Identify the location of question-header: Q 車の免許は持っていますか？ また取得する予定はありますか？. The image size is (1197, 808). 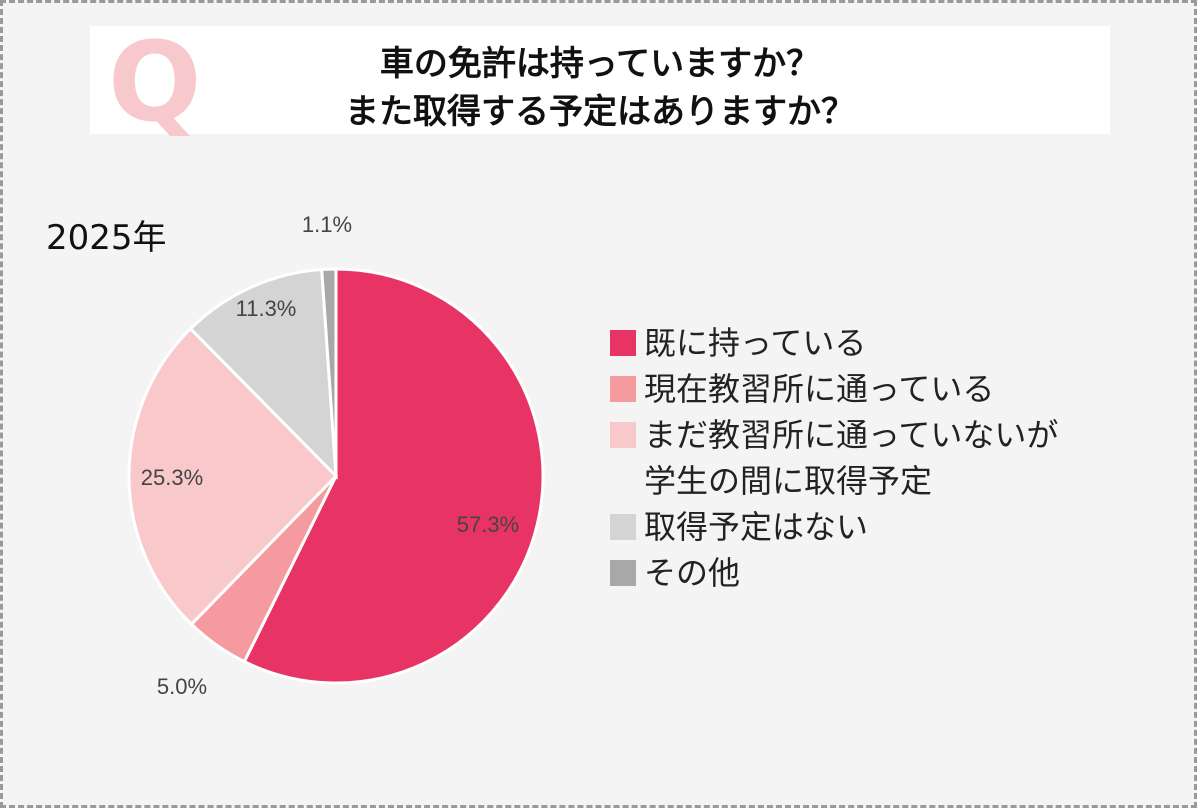
(600, 82).